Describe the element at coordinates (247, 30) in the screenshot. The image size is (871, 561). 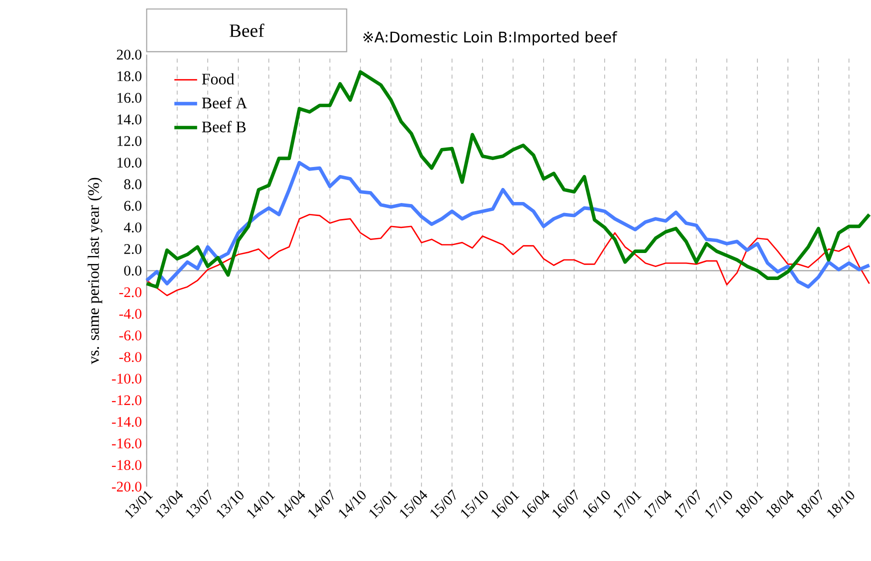
I see `chart-title: Beef` at that location.